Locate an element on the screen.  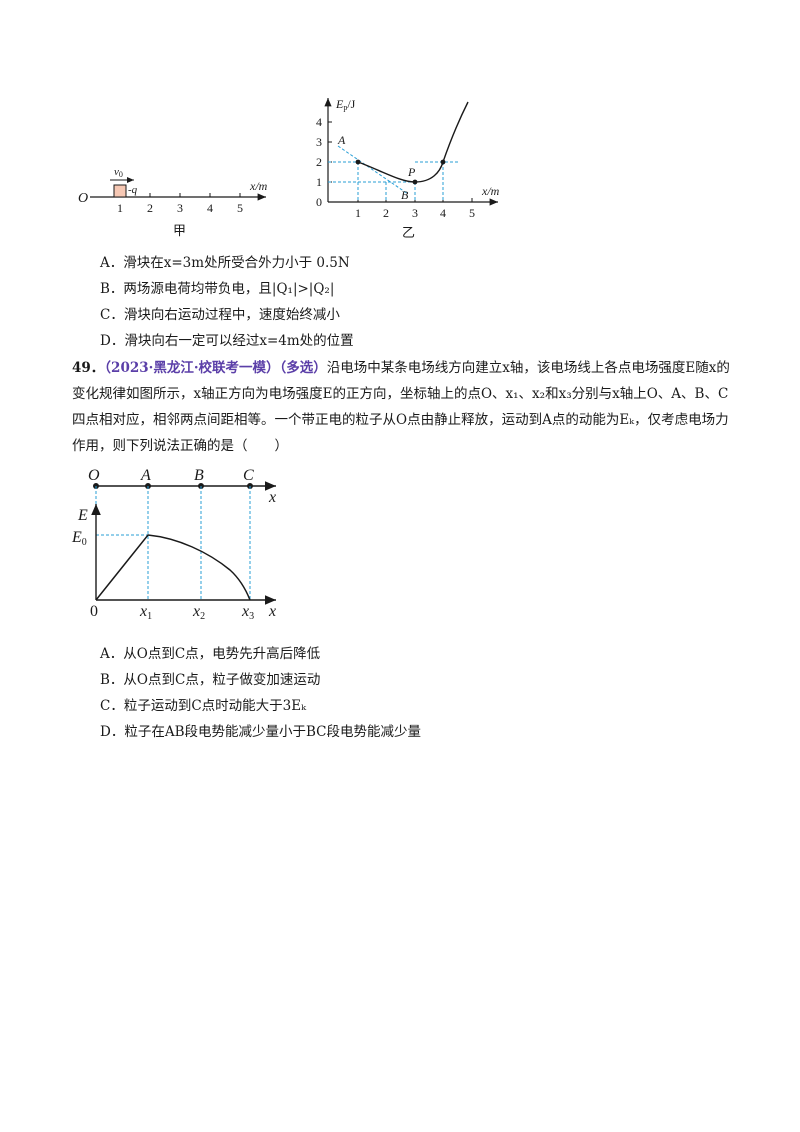
yi-ylabel-sub: p is located at coordinates (345, 107).